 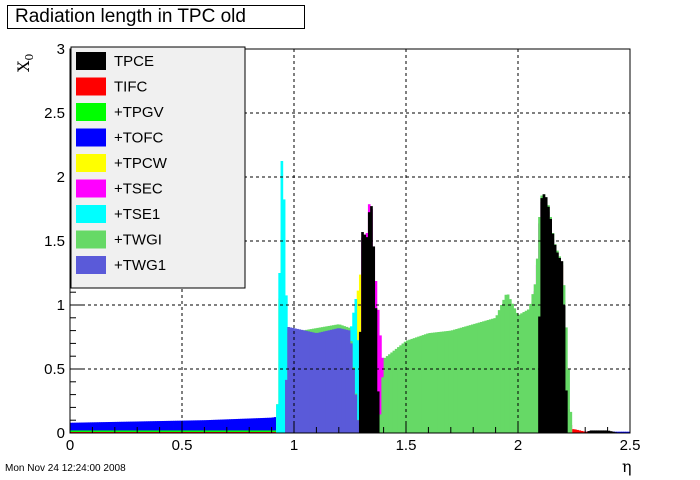 I want to click on legend-label: +TOFC, so click(x=138, y=138).